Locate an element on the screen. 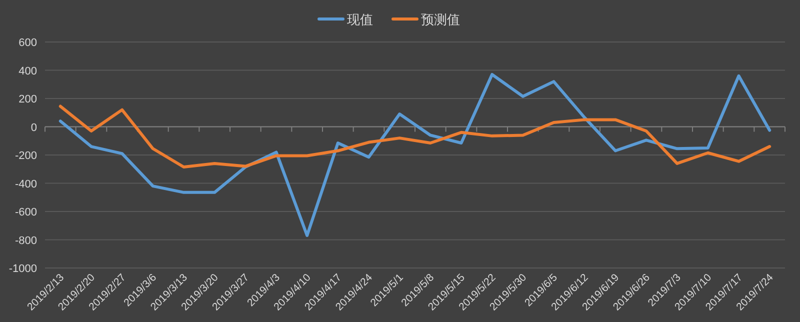 The width and height of the screenshot is (800, 322). legend-label: 预测值 is located at coordinates (440, 19).